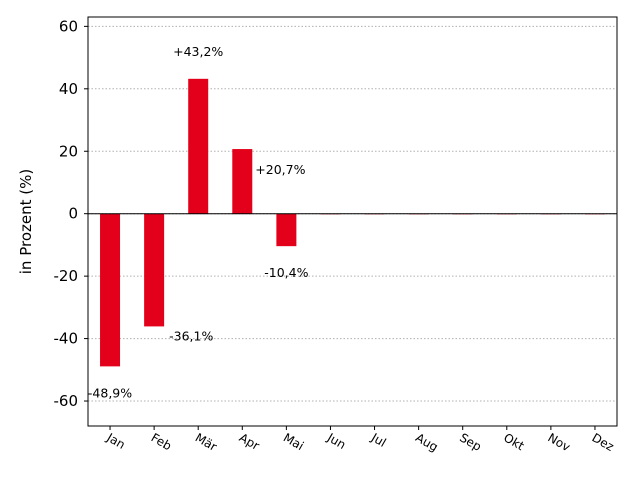 This screenshot has height=480, width=640. I want to click on x-tick-label: Nov, so click(558, 442).